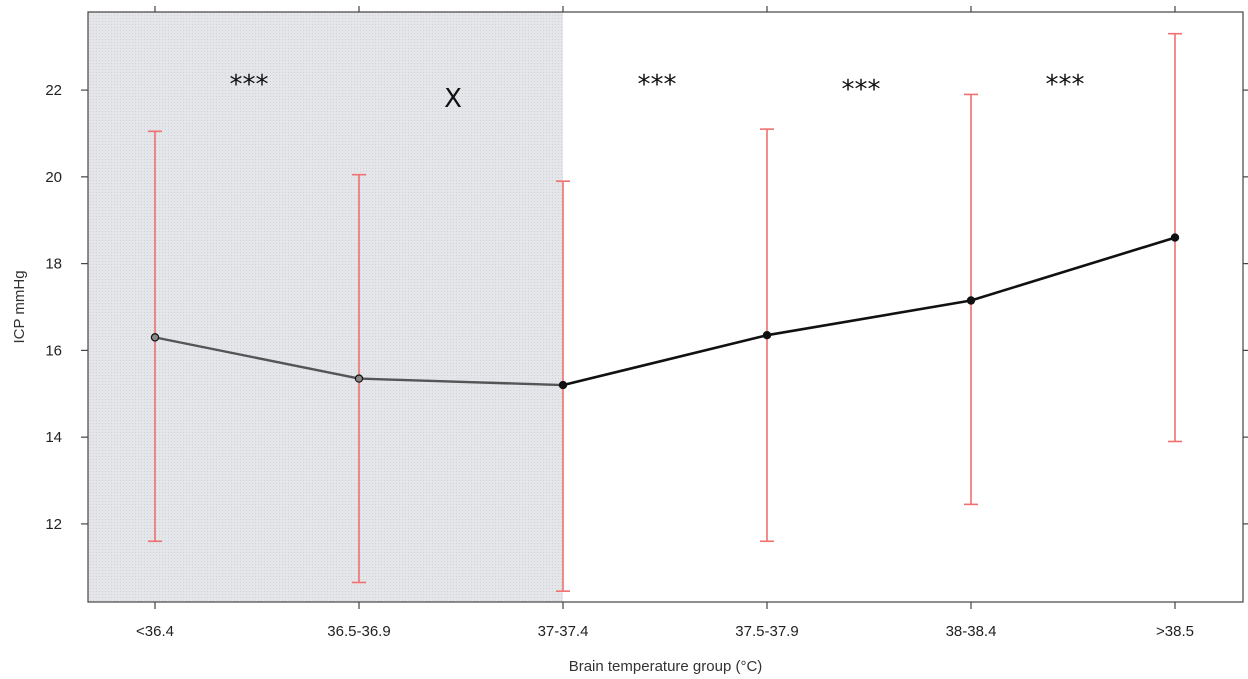  I want to click on y-axis-label: ICP mmHg, so click(19, 306).